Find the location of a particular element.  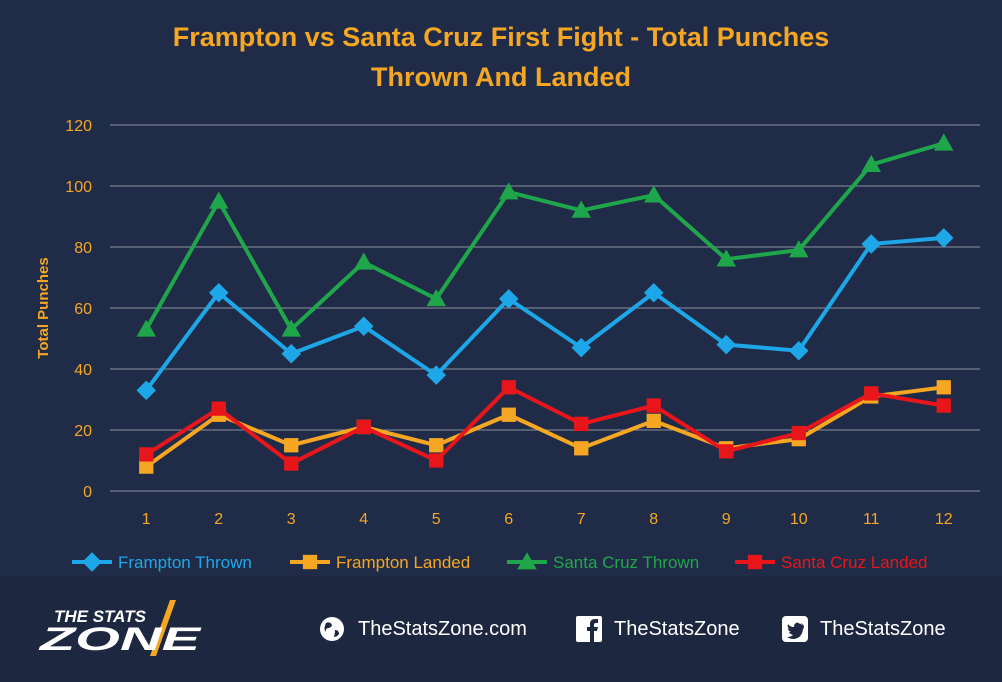

facebook-icon is located at coordinates (589, 629).